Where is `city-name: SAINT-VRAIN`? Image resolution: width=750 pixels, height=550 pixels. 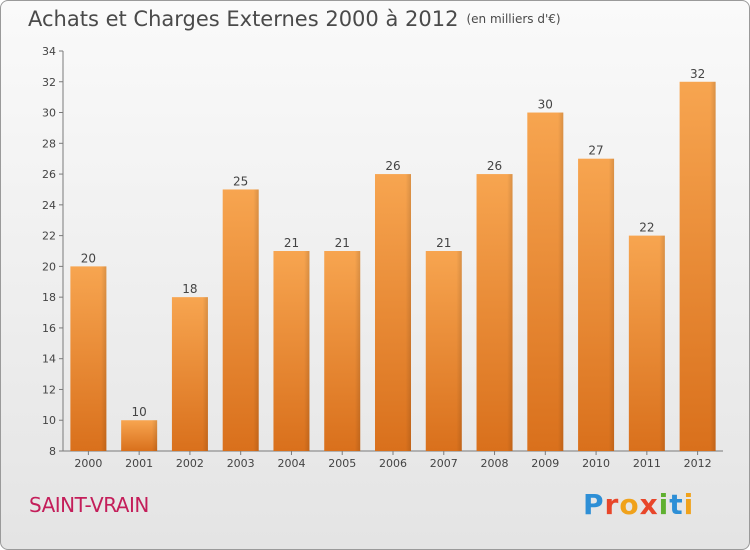
city-name: SAINT-VRAIN is located at coordinates (89, 505).